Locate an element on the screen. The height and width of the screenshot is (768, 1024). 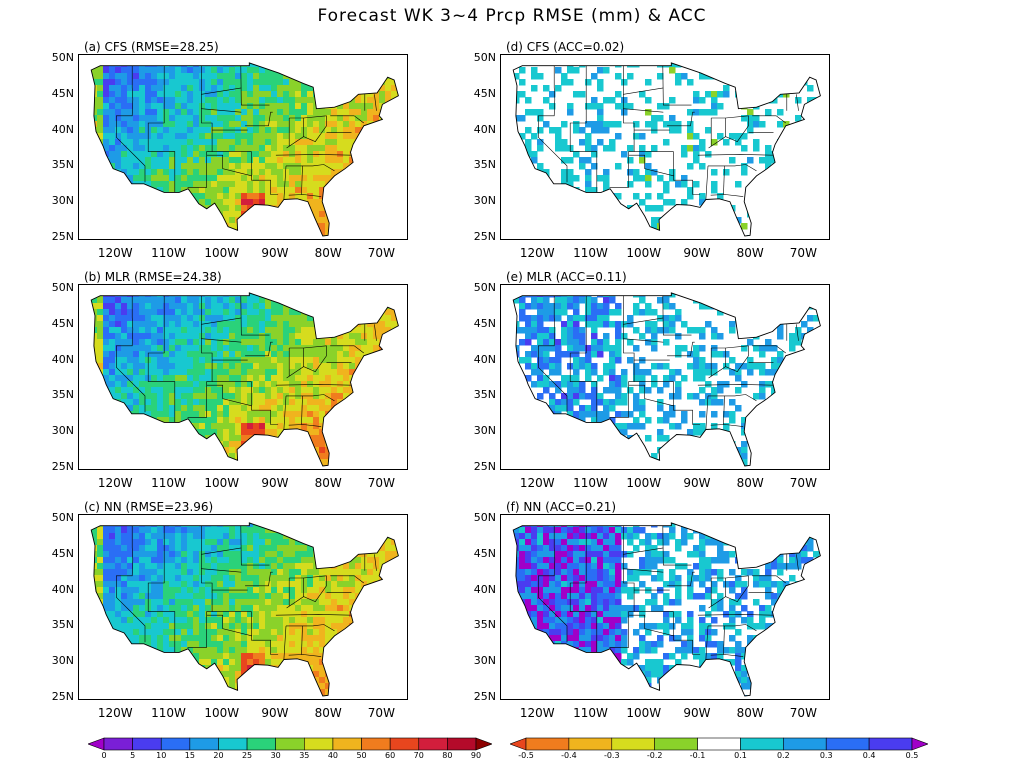
longitude-tick-label: 110W is located at coordinates (168, 253).